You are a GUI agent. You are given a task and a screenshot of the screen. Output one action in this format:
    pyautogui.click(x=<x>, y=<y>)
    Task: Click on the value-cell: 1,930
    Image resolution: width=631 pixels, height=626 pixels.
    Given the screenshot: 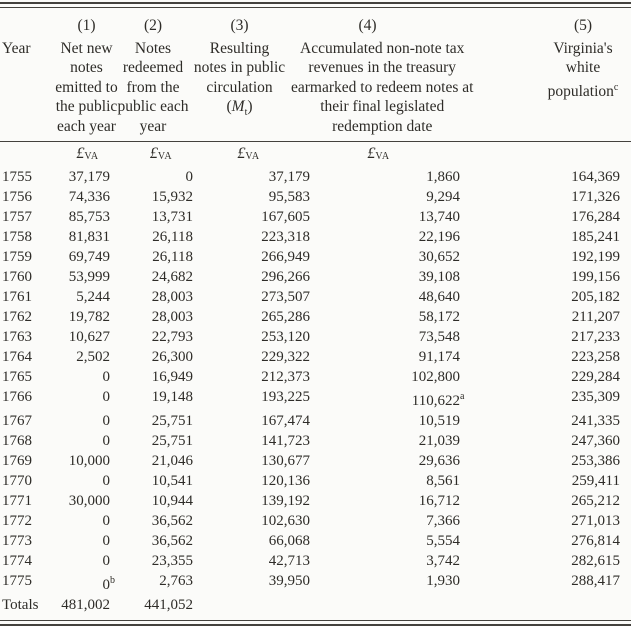 What is the action you would take?
    pyautogui.click(x=443, y=581)
    